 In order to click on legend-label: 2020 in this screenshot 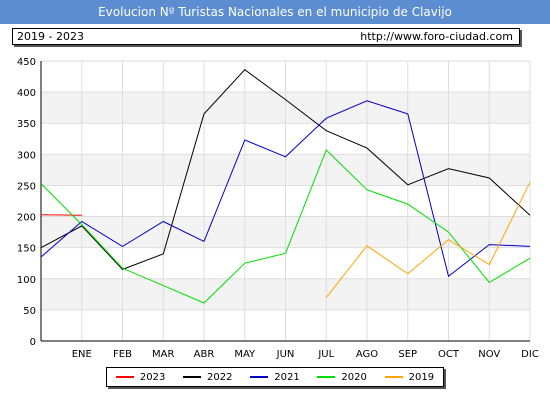, I will do `click(354, 377)`.